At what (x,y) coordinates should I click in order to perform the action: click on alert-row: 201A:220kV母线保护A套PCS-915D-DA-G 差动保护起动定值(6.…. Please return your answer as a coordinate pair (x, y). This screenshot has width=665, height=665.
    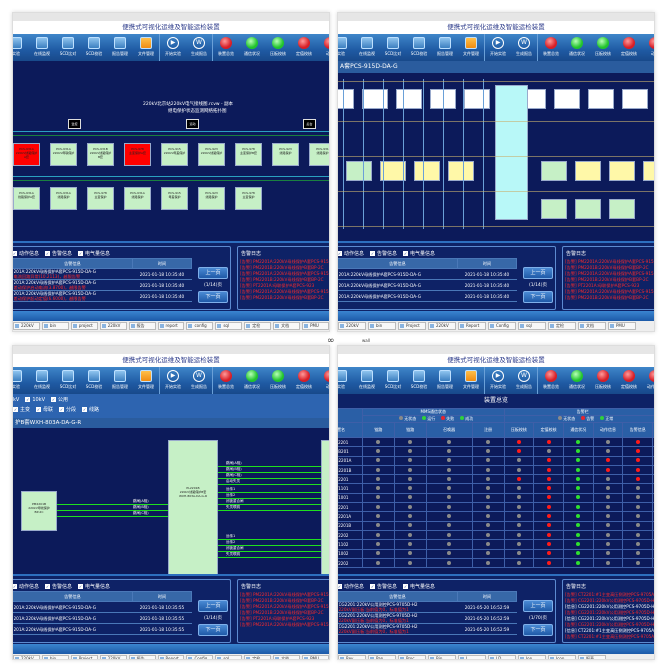
    Looking at the image, I should click on (102, 296).